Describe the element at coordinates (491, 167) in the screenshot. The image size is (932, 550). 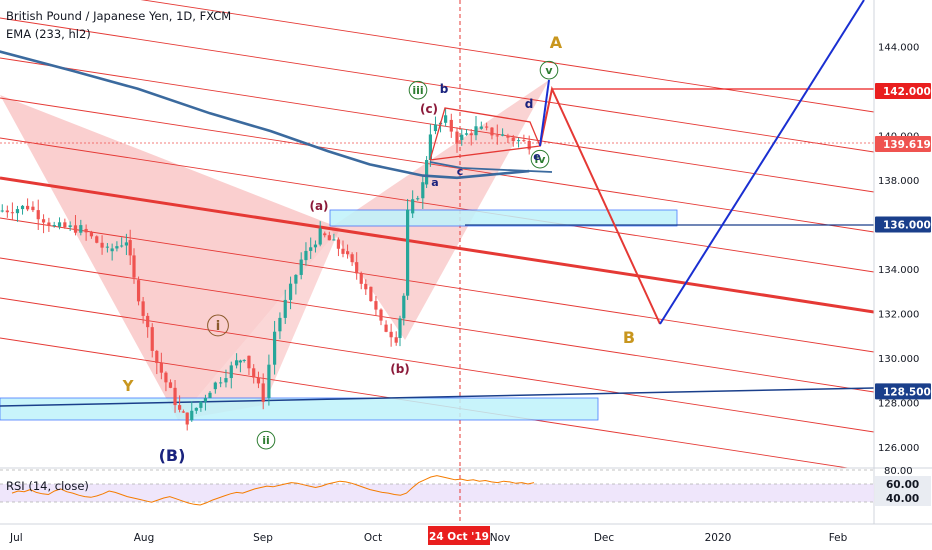
I see `triangle-ema-segment` at that location.